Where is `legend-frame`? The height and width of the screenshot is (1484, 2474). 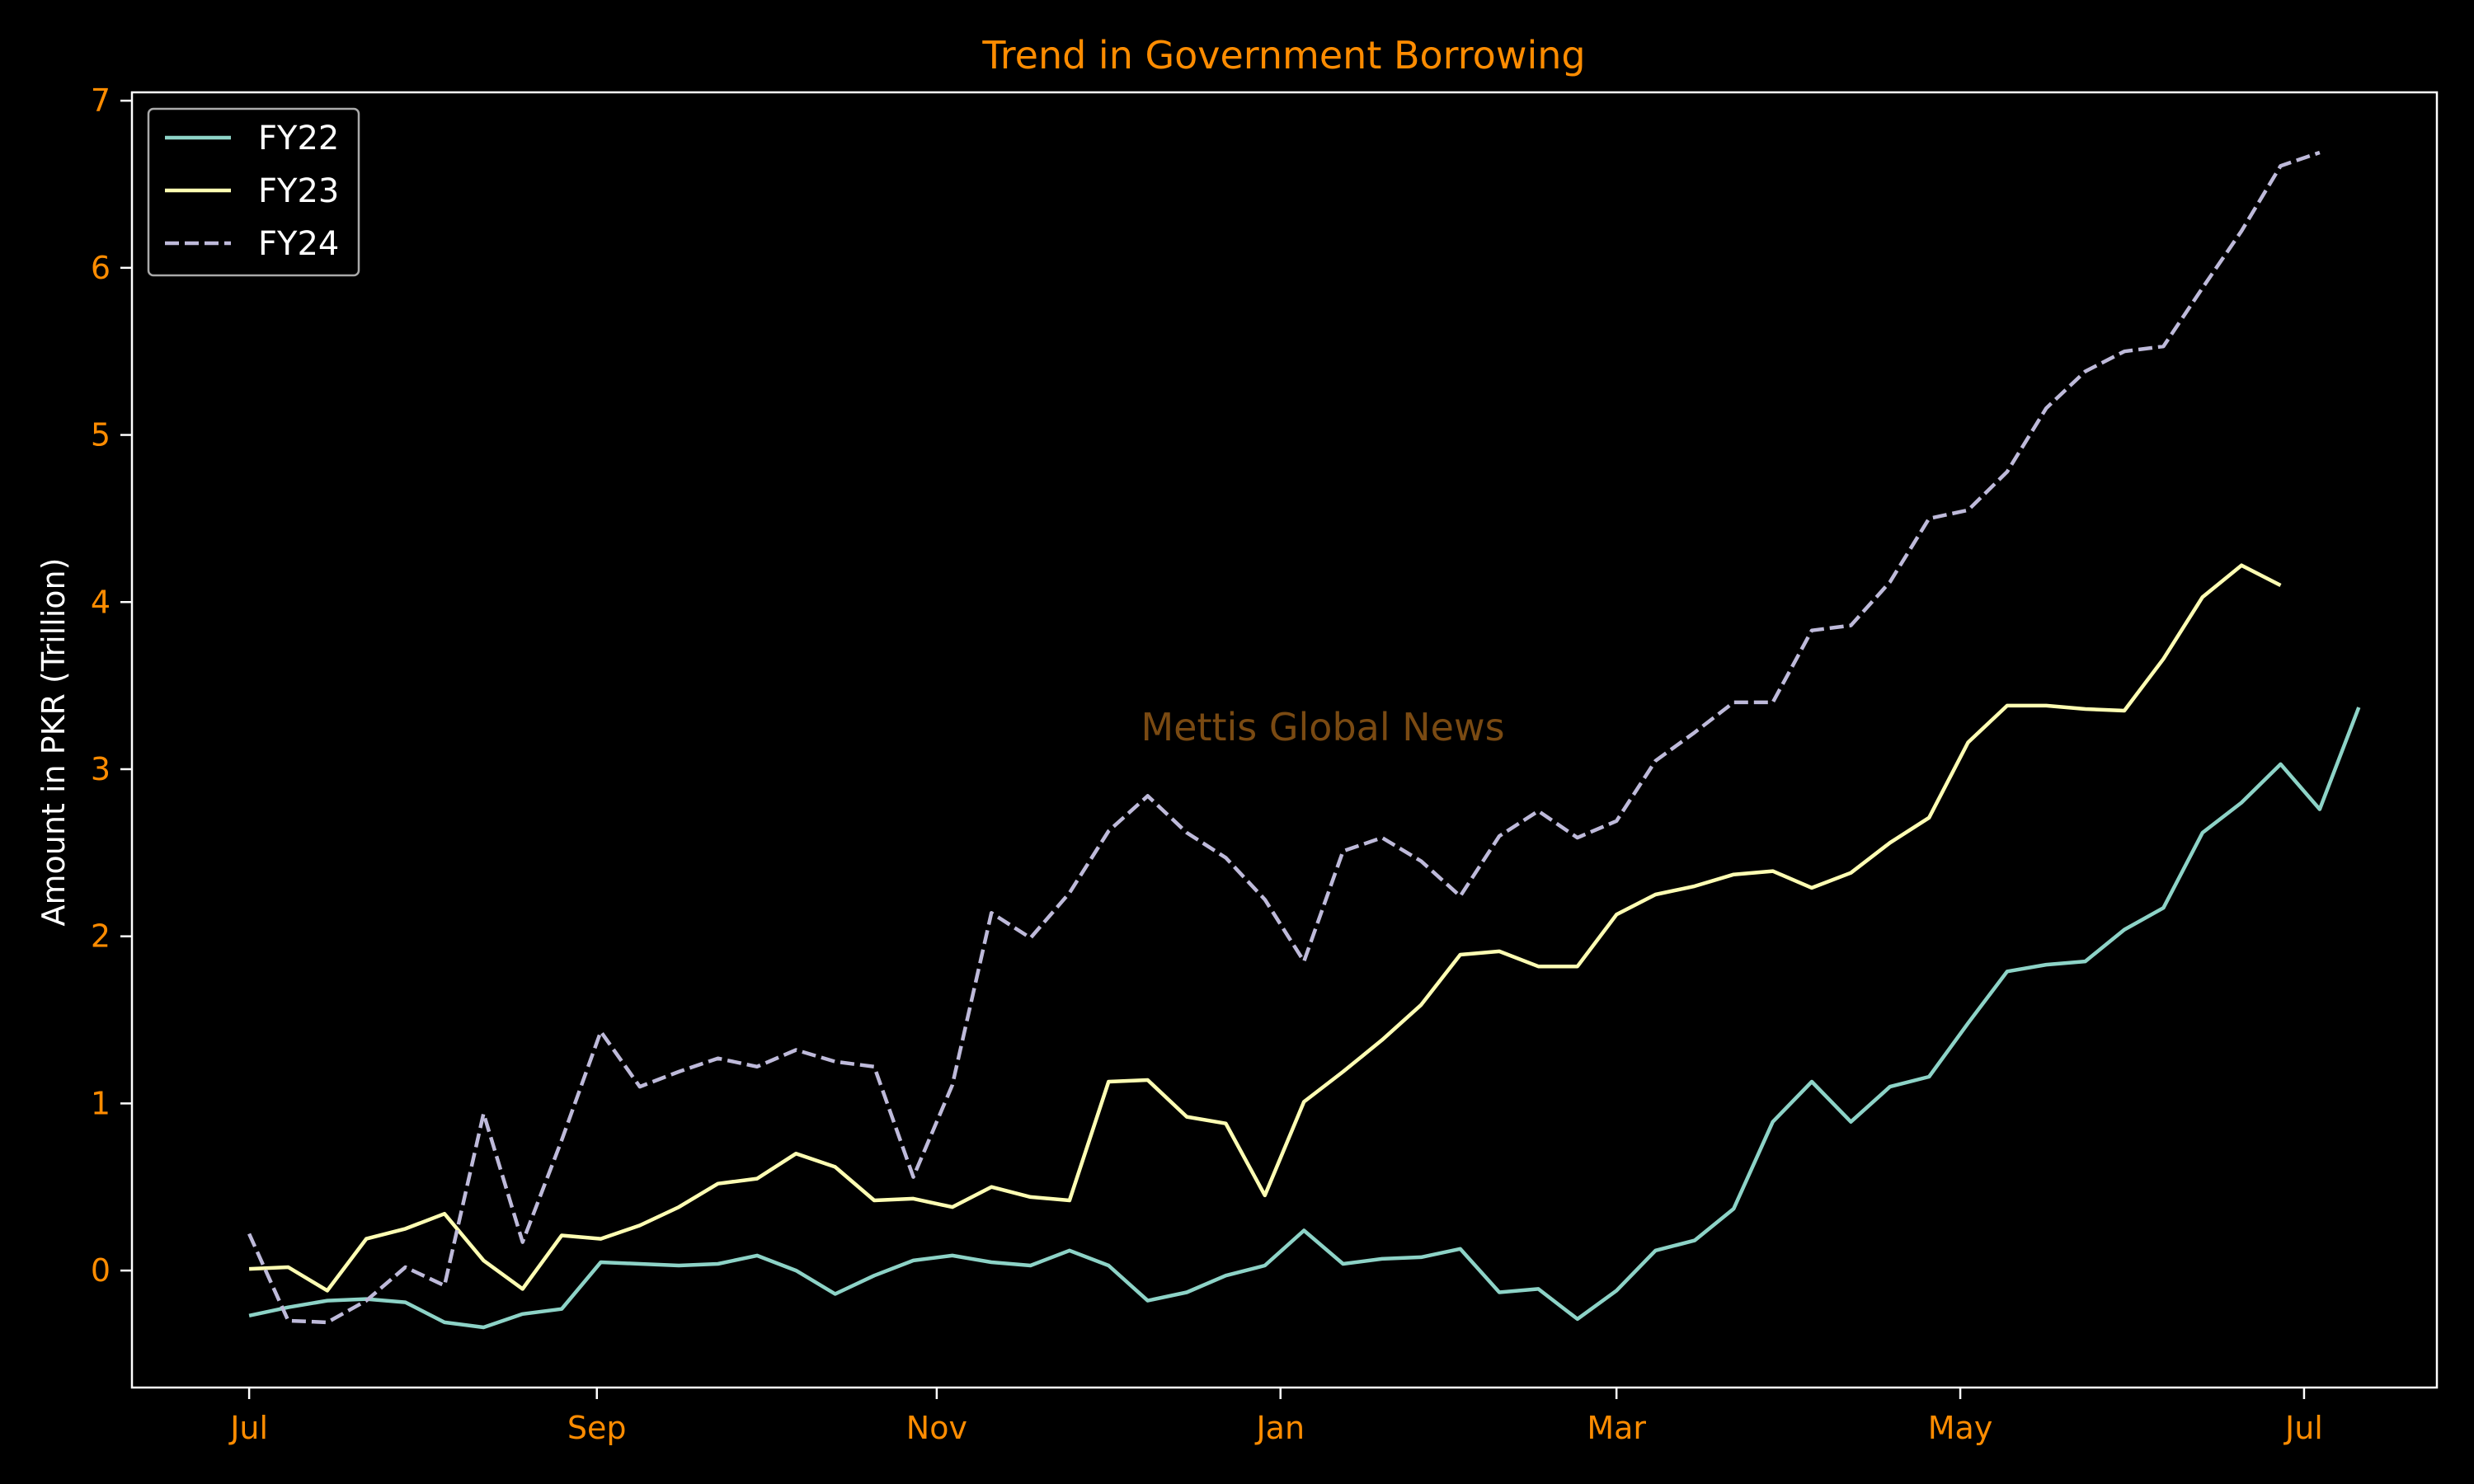 legend-frame is located at coordinates (253, 192).